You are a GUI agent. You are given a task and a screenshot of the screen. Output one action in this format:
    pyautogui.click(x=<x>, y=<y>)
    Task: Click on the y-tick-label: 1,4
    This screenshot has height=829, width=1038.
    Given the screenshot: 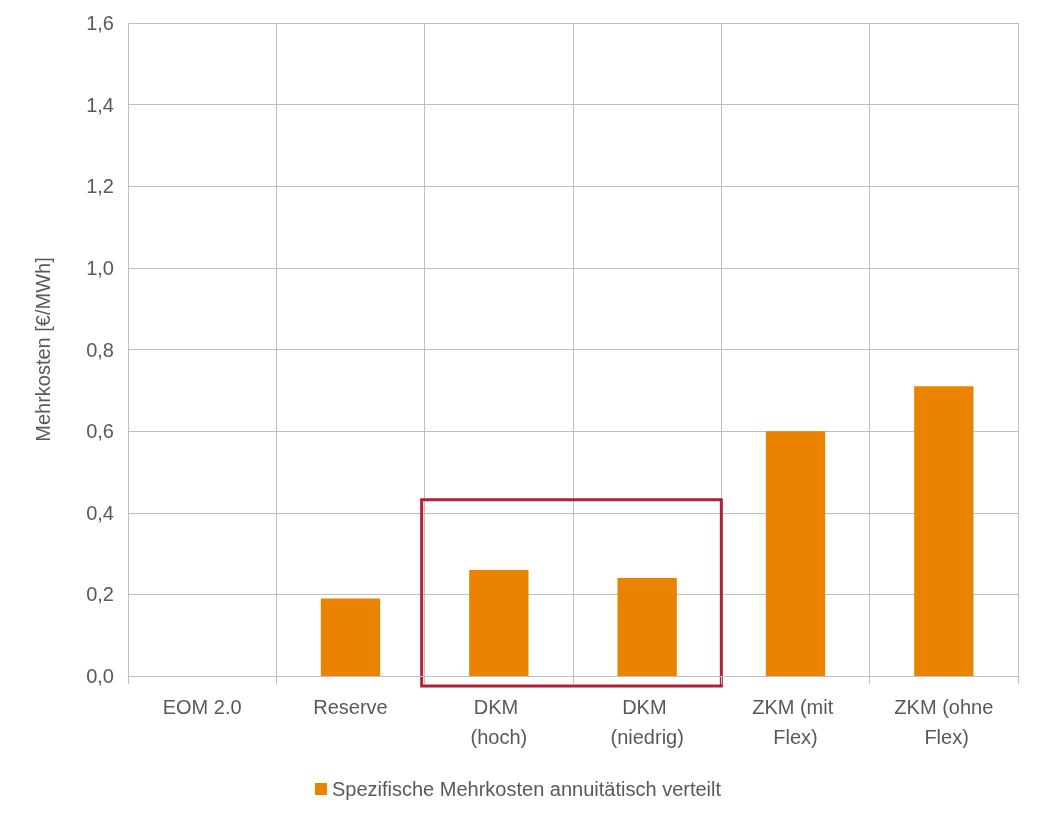 What is the action you would take?
    pyautogui.click(x=100, y=104)
    